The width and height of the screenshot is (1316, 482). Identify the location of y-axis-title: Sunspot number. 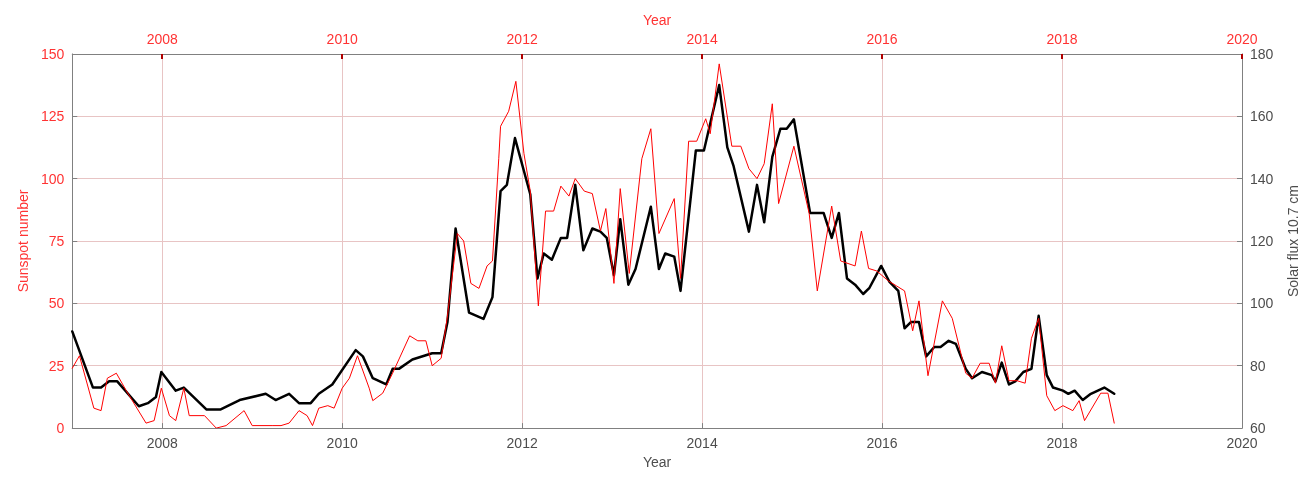
(23, 241).